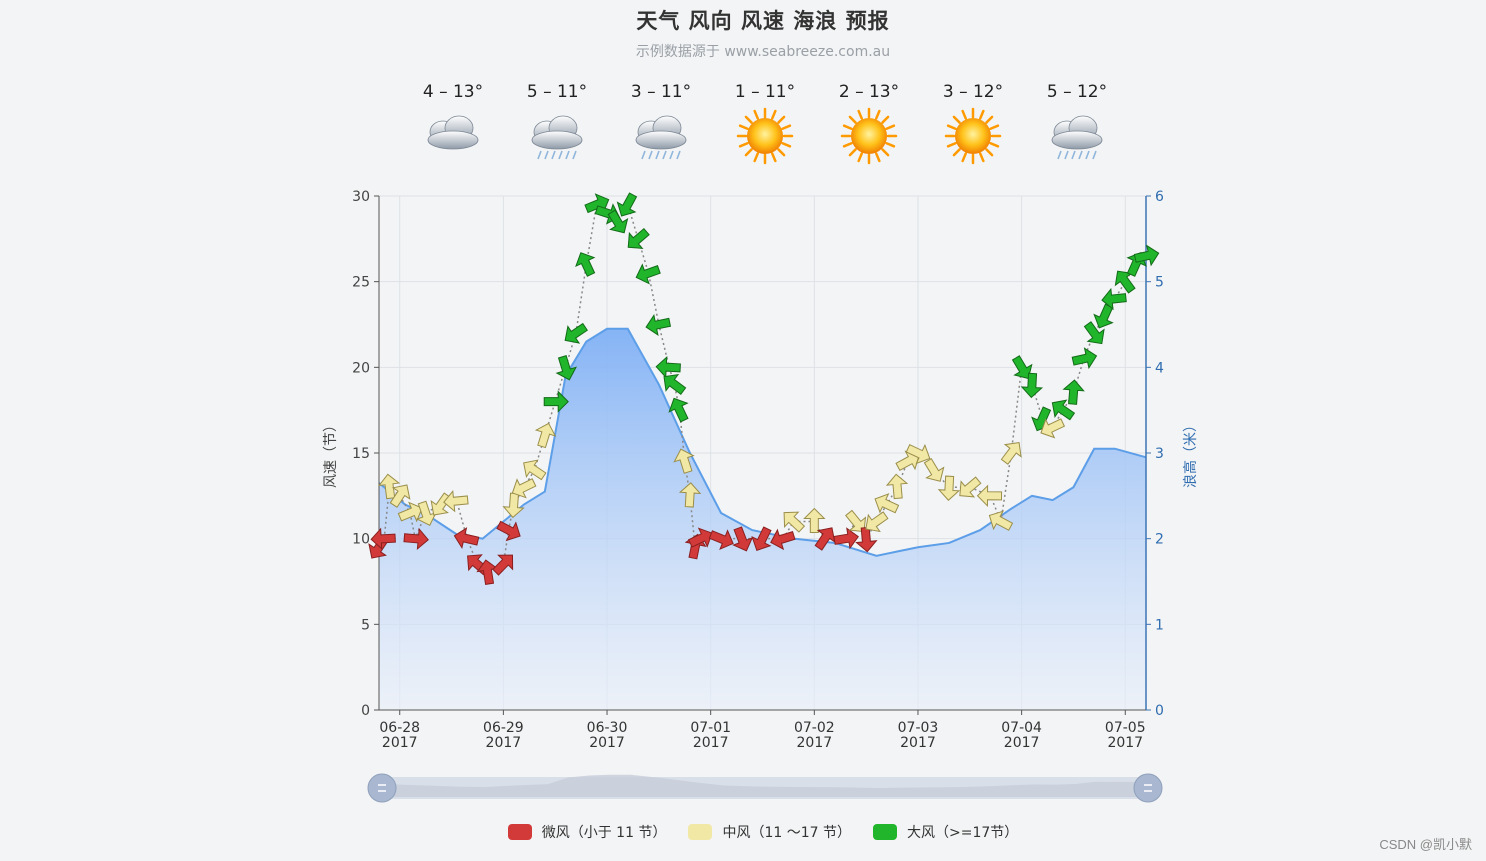 This screenshot has width=1486, height=861. I want to click on slider-handle-right, so click(1148, 788).